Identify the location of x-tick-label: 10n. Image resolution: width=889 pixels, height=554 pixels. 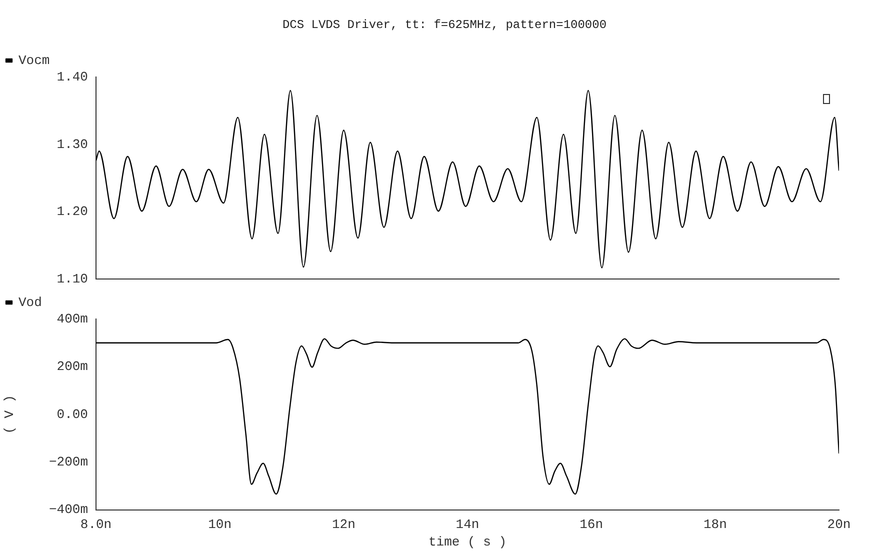
(220, 524).